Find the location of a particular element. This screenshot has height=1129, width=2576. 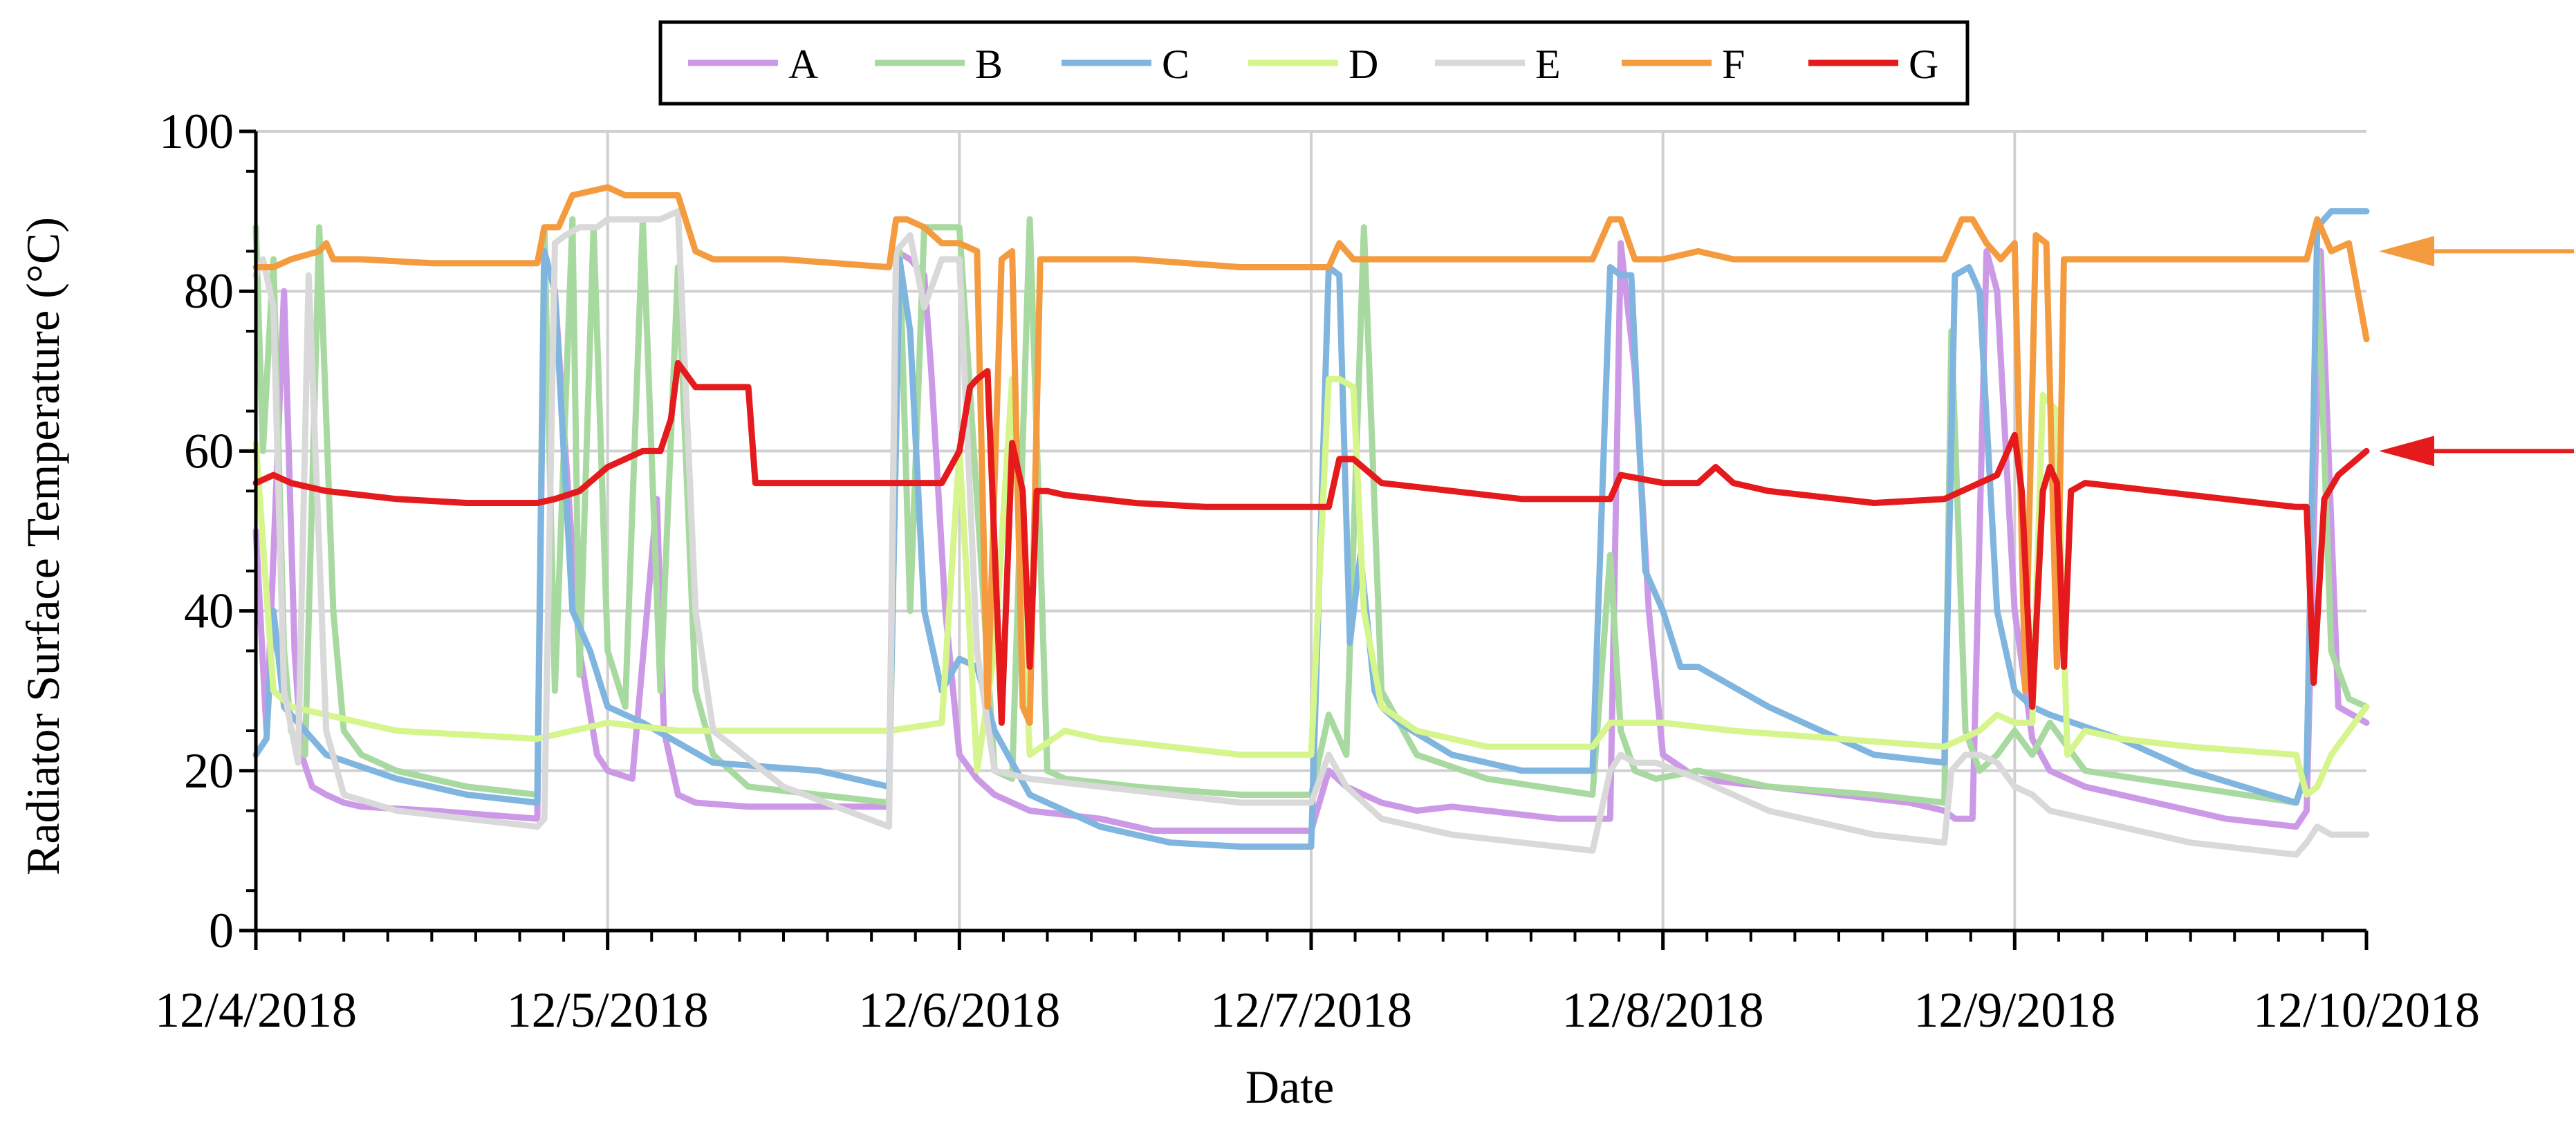

legend-label-e: E is located at coordinates (1548, 64).